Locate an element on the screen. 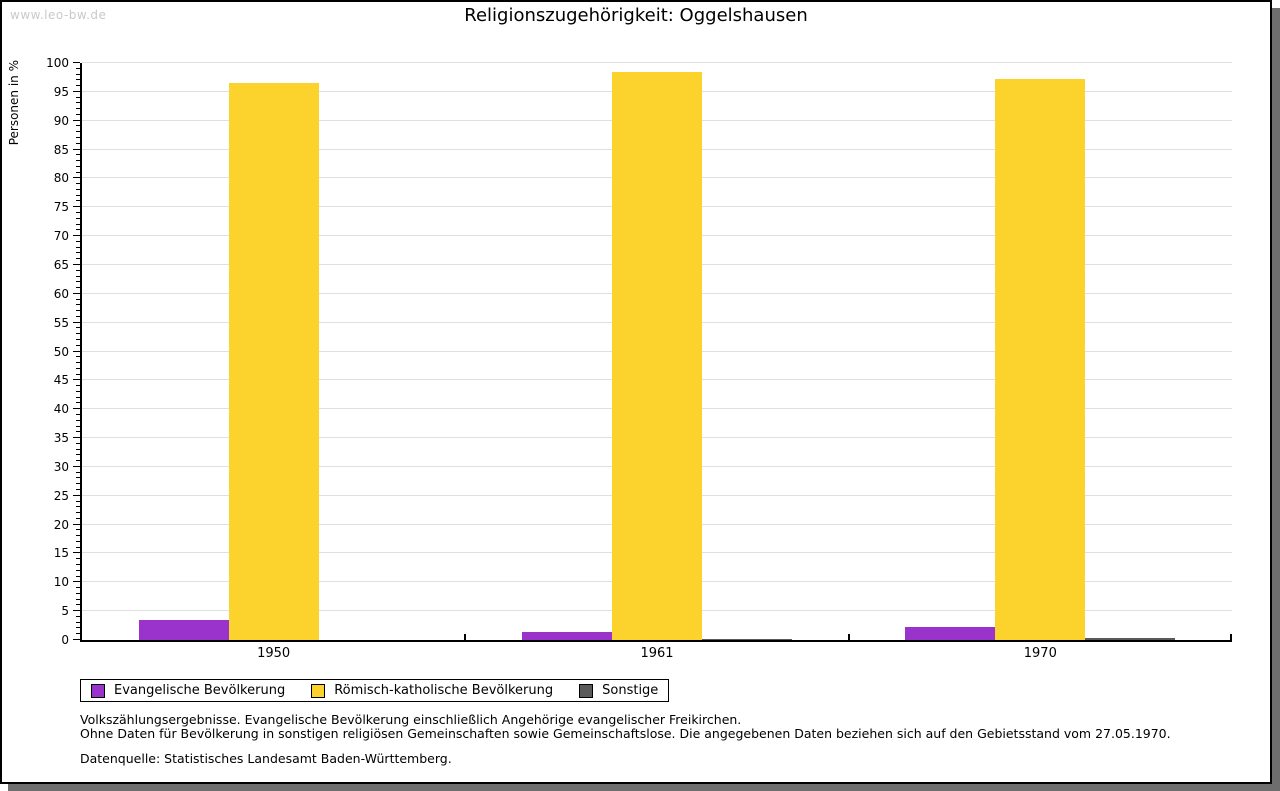 This screenshot has height=791, width=1280. y-tick-label: 35 is located at coordinates (61, 438).